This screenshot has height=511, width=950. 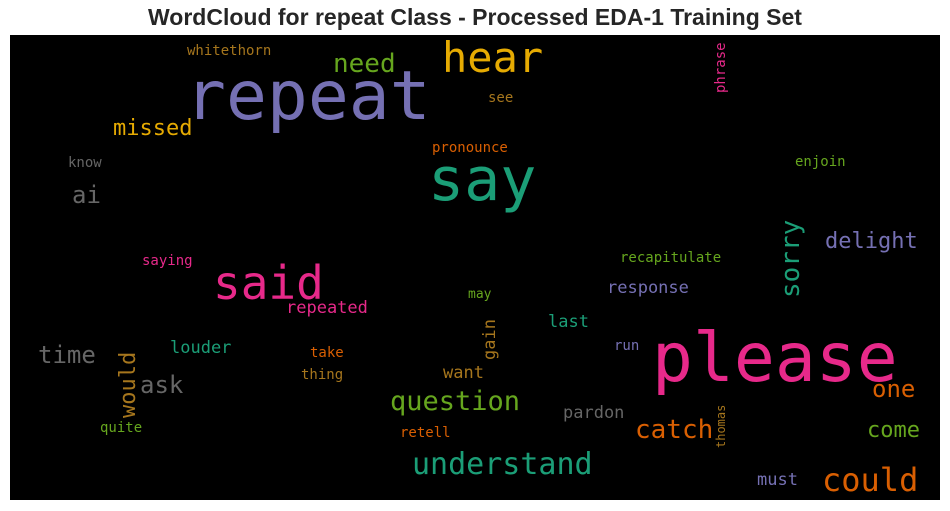 What do you see at coordinates (470, 148) in the screenshot?
I see `word-pronounce: pronounce` at bounding box center [470, 148].